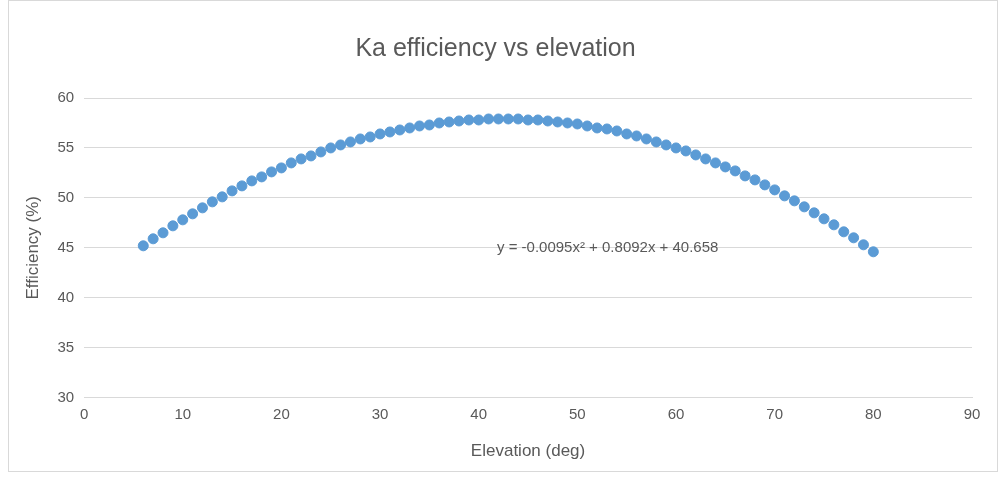 The image size is (1005, 478). I want to click on y-axis-title: Efficiency (%), so click(32, 248).